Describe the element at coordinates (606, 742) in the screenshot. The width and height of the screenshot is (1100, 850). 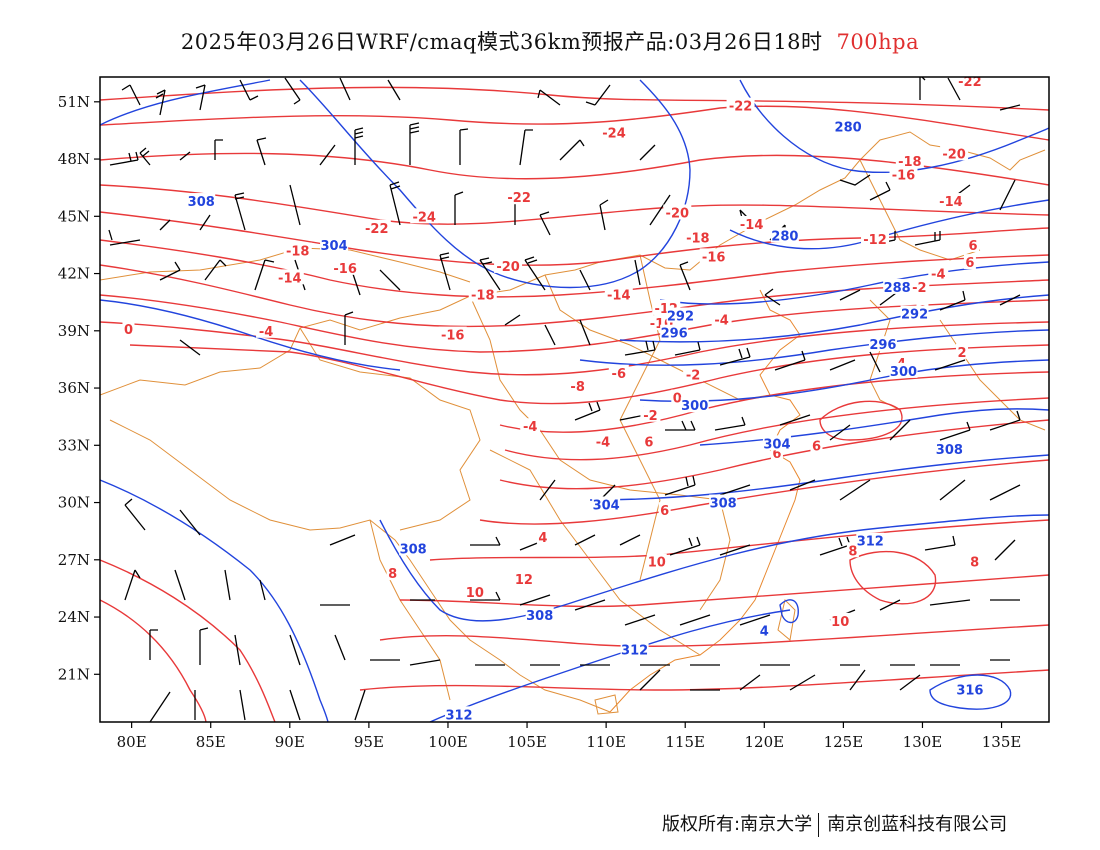
I see `lon-tick-label: 110E` at that location.